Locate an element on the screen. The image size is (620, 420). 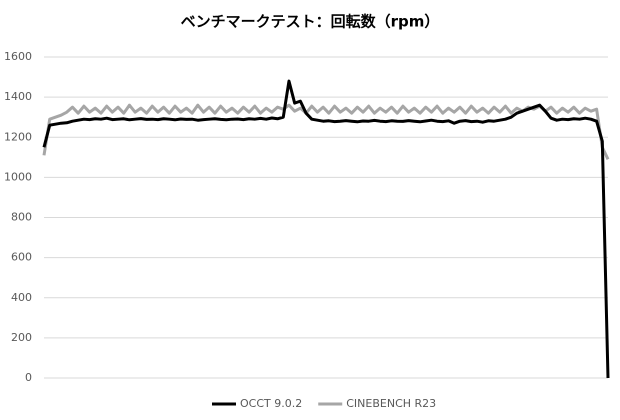
y-tick-label: 1200 is located at coordinates (18, 136).